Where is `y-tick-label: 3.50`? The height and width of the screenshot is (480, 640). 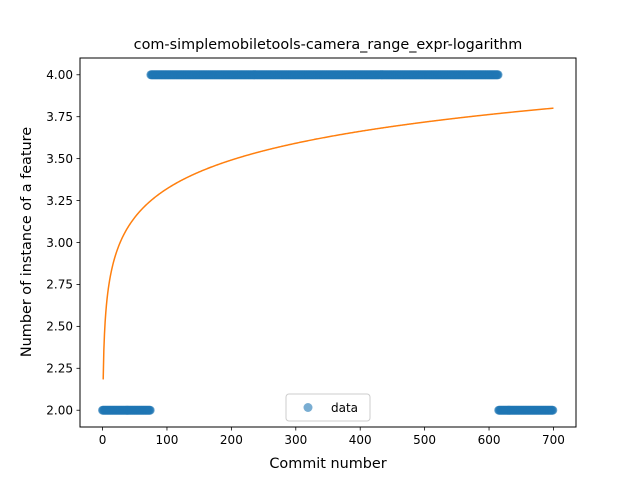
y-tick-label: 3.50 is located at coordinates (59, 159).